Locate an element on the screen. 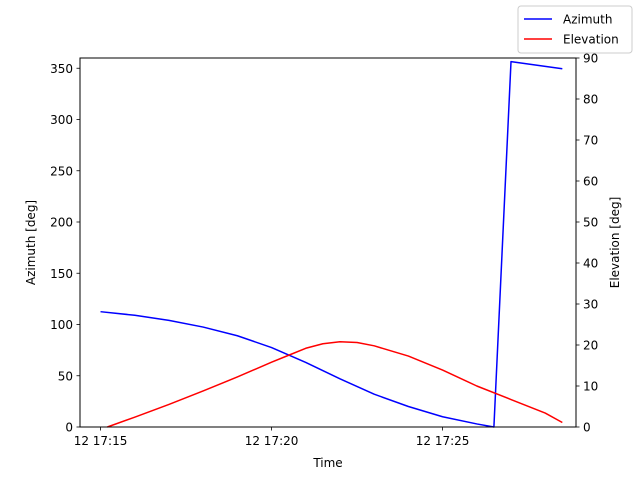 The height and width of the screenshot is (480, 640). legend-label-elevation: Elevation is located at coordinates (591, 40).